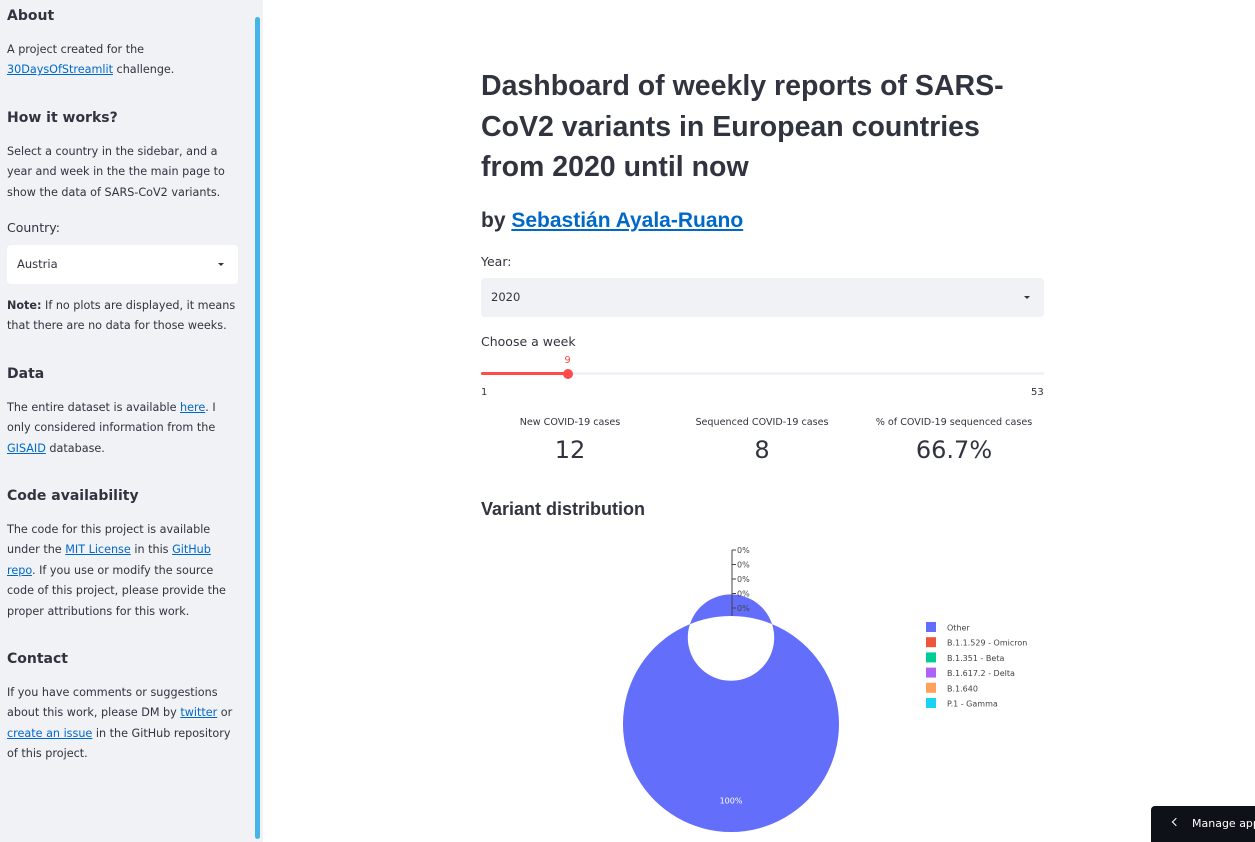 Image resolution: width=1255 pixels, height=842 pixels. What do you see at coordinates (1176, 822) in the screenshot?
I see `chevron-left-icon` at bounding box center [1176, 822].